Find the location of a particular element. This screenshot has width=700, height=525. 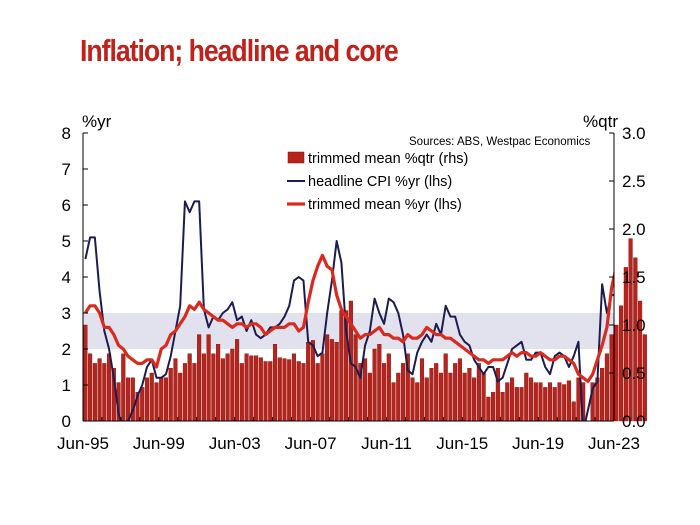

x-tick-label: Jun-11 is located at coordinates (386, 443).